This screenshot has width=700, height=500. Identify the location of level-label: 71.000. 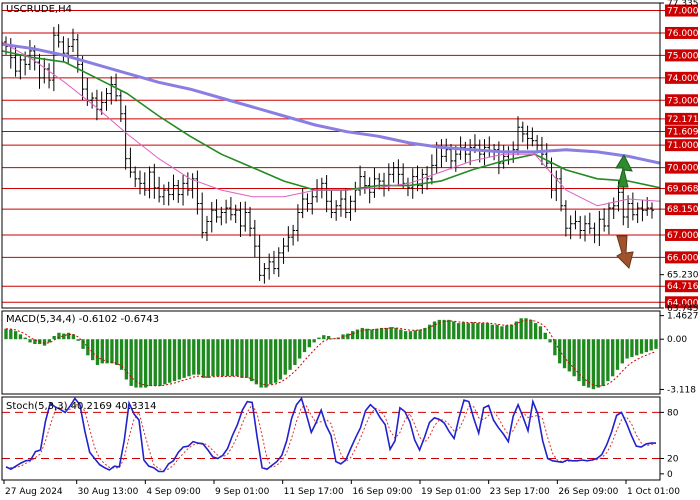
(683, 146).